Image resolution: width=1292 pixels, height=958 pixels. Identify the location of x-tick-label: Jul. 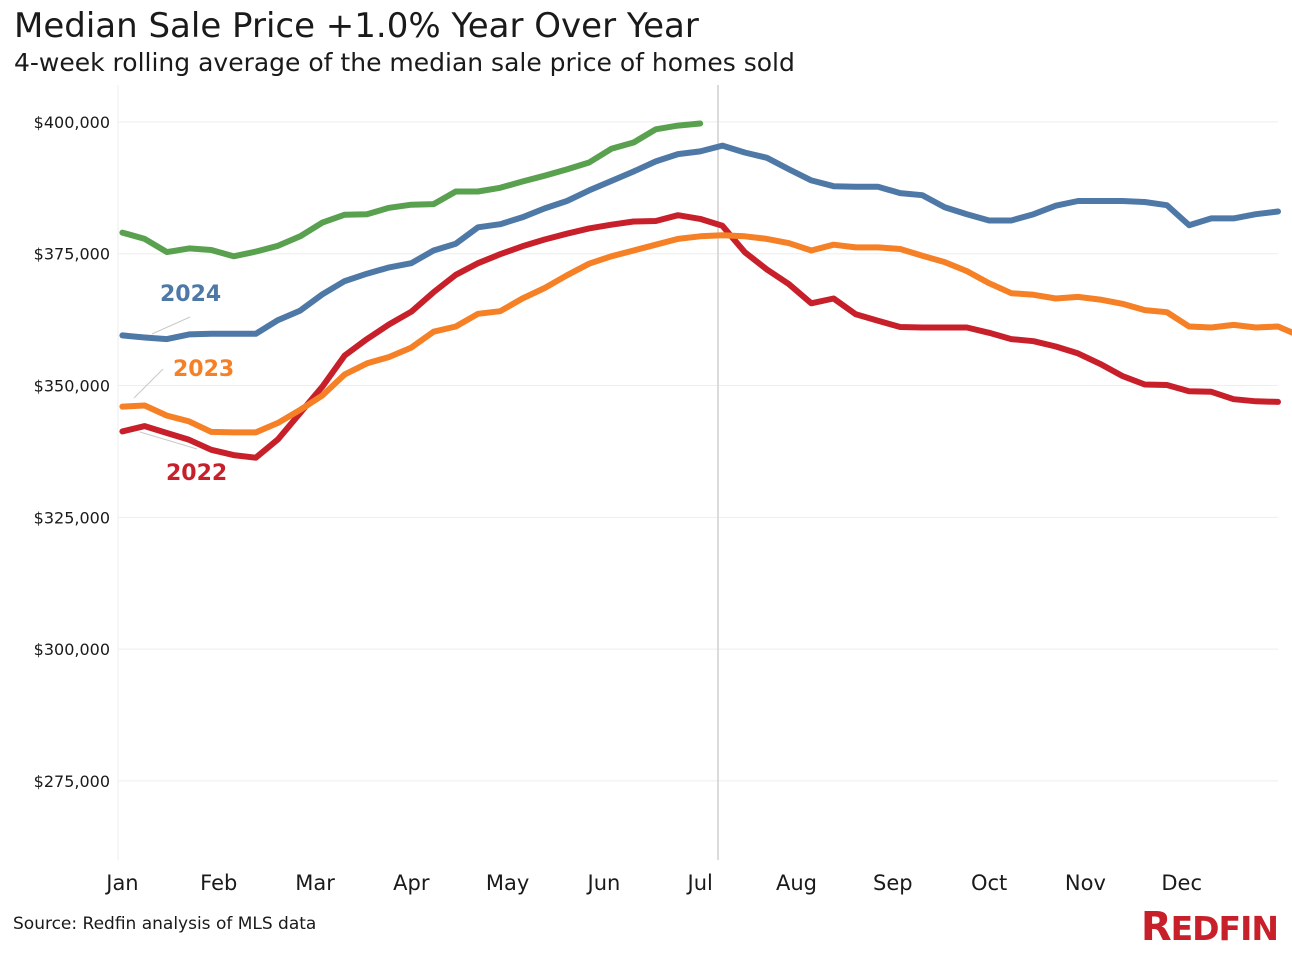
(699, 883).